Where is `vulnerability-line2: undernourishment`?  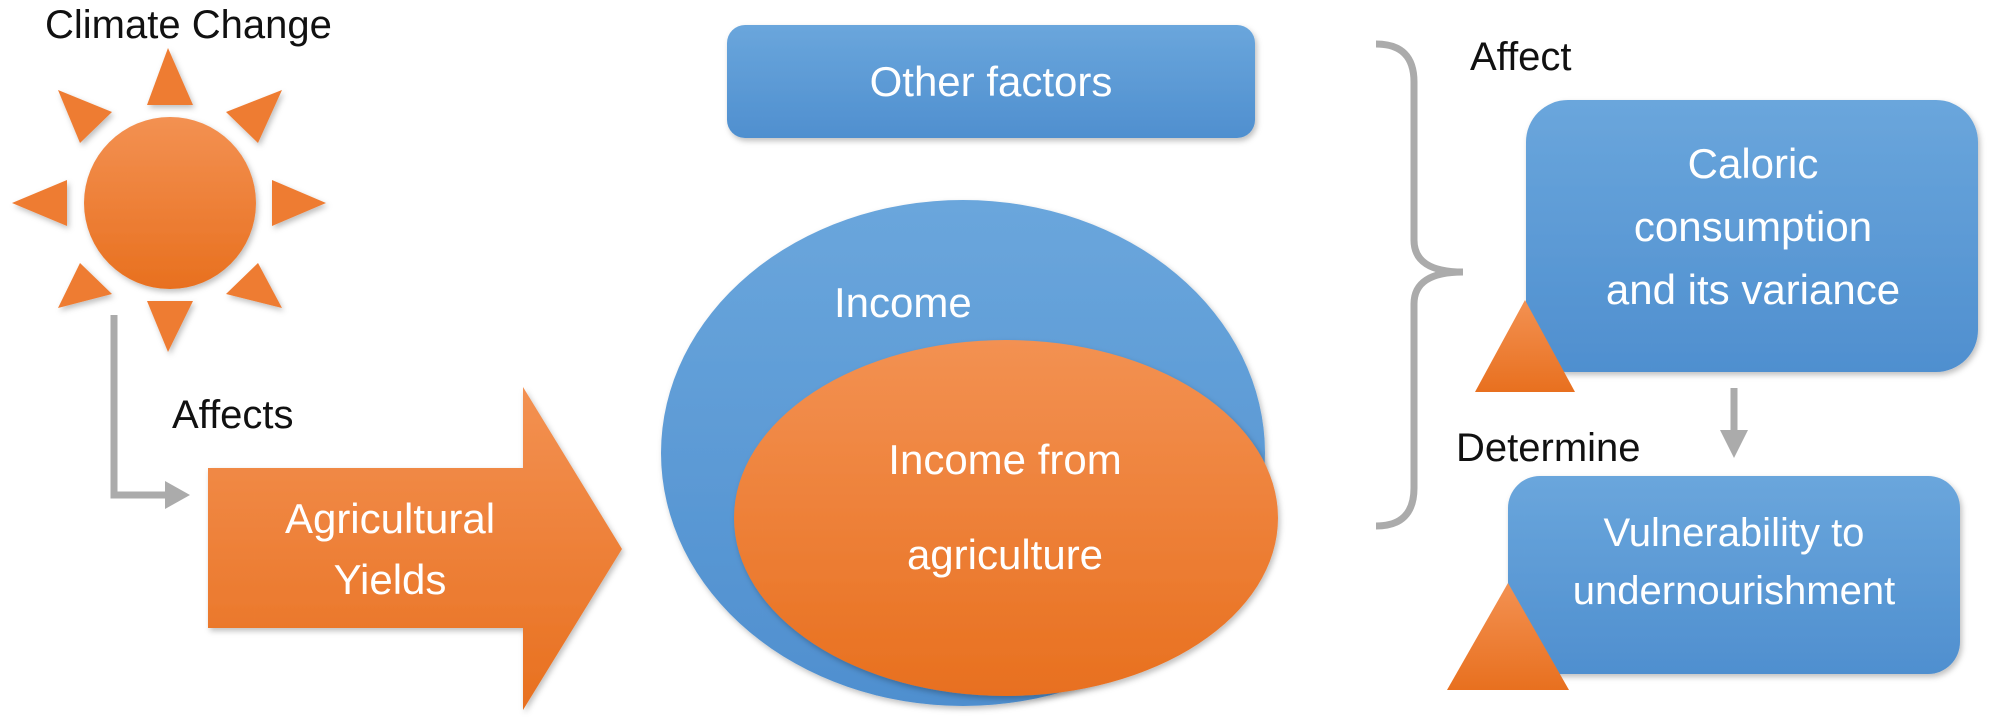 vulnerability-line2: undernourishment is located at coordinates (1734, 591).